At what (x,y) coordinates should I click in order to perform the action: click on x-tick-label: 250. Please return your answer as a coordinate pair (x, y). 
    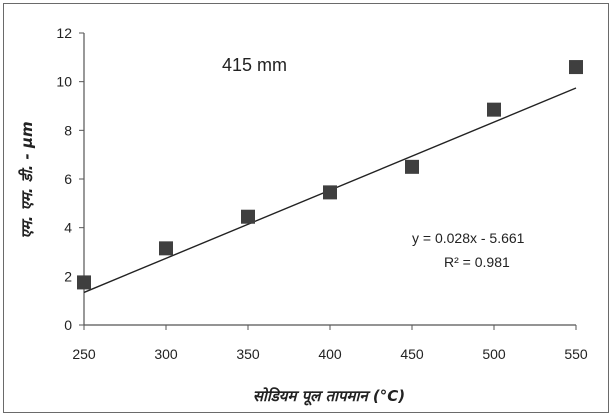
    Looking at the image, I should click on (84, 354).